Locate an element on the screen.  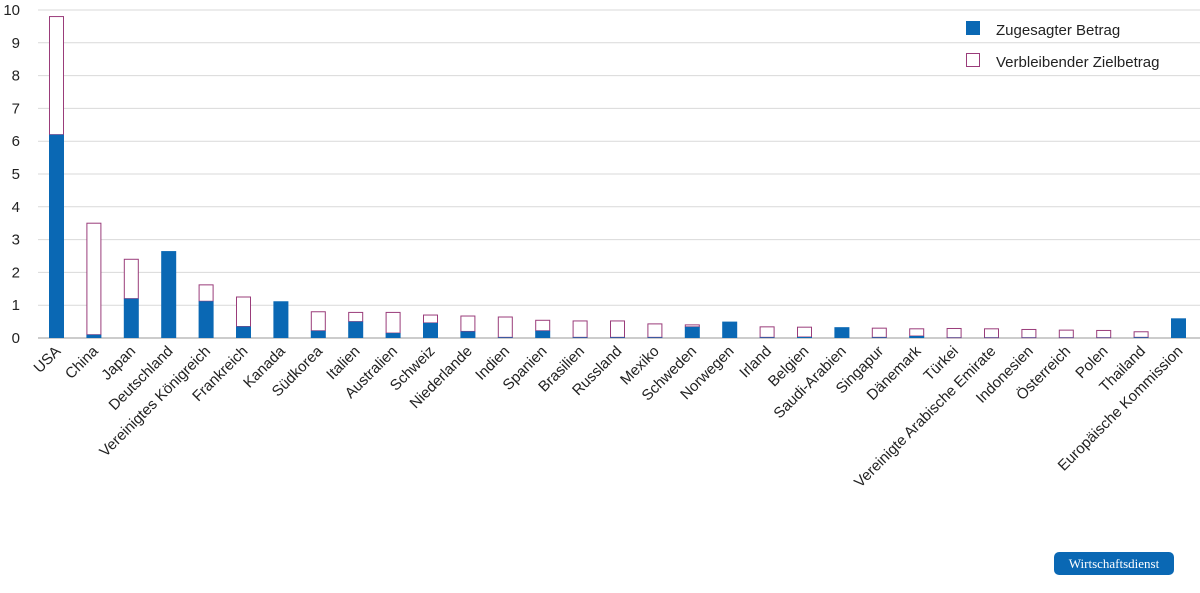
y-axis-ticks: 0 1 2 3 4 5 6 7 8 9 10 is located at coordinates (11, 174).